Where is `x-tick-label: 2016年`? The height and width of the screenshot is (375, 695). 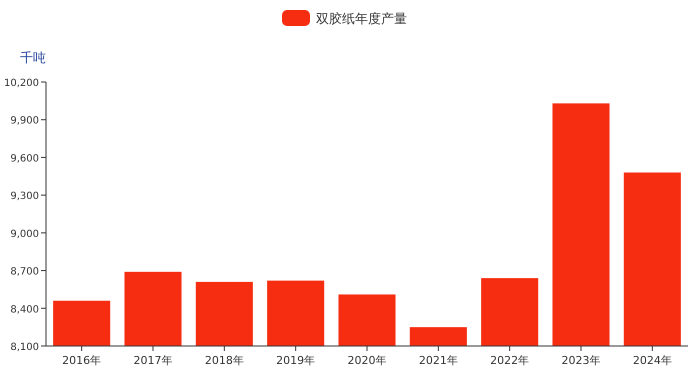
x-tick-label: 2016年 is located at coordinates (82, 360).